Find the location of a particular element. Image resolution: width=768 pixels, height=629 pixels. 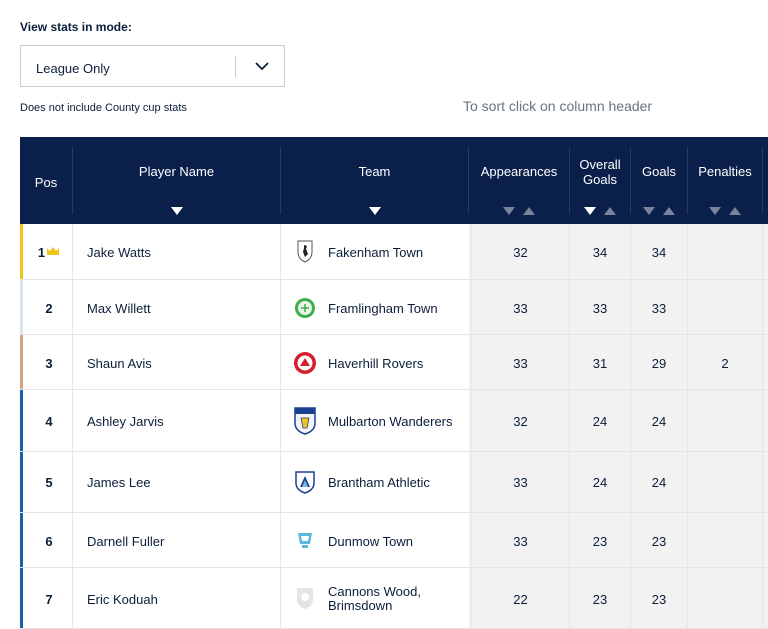

player-name: Darnell Fuller is located at coordinates (126, 541).